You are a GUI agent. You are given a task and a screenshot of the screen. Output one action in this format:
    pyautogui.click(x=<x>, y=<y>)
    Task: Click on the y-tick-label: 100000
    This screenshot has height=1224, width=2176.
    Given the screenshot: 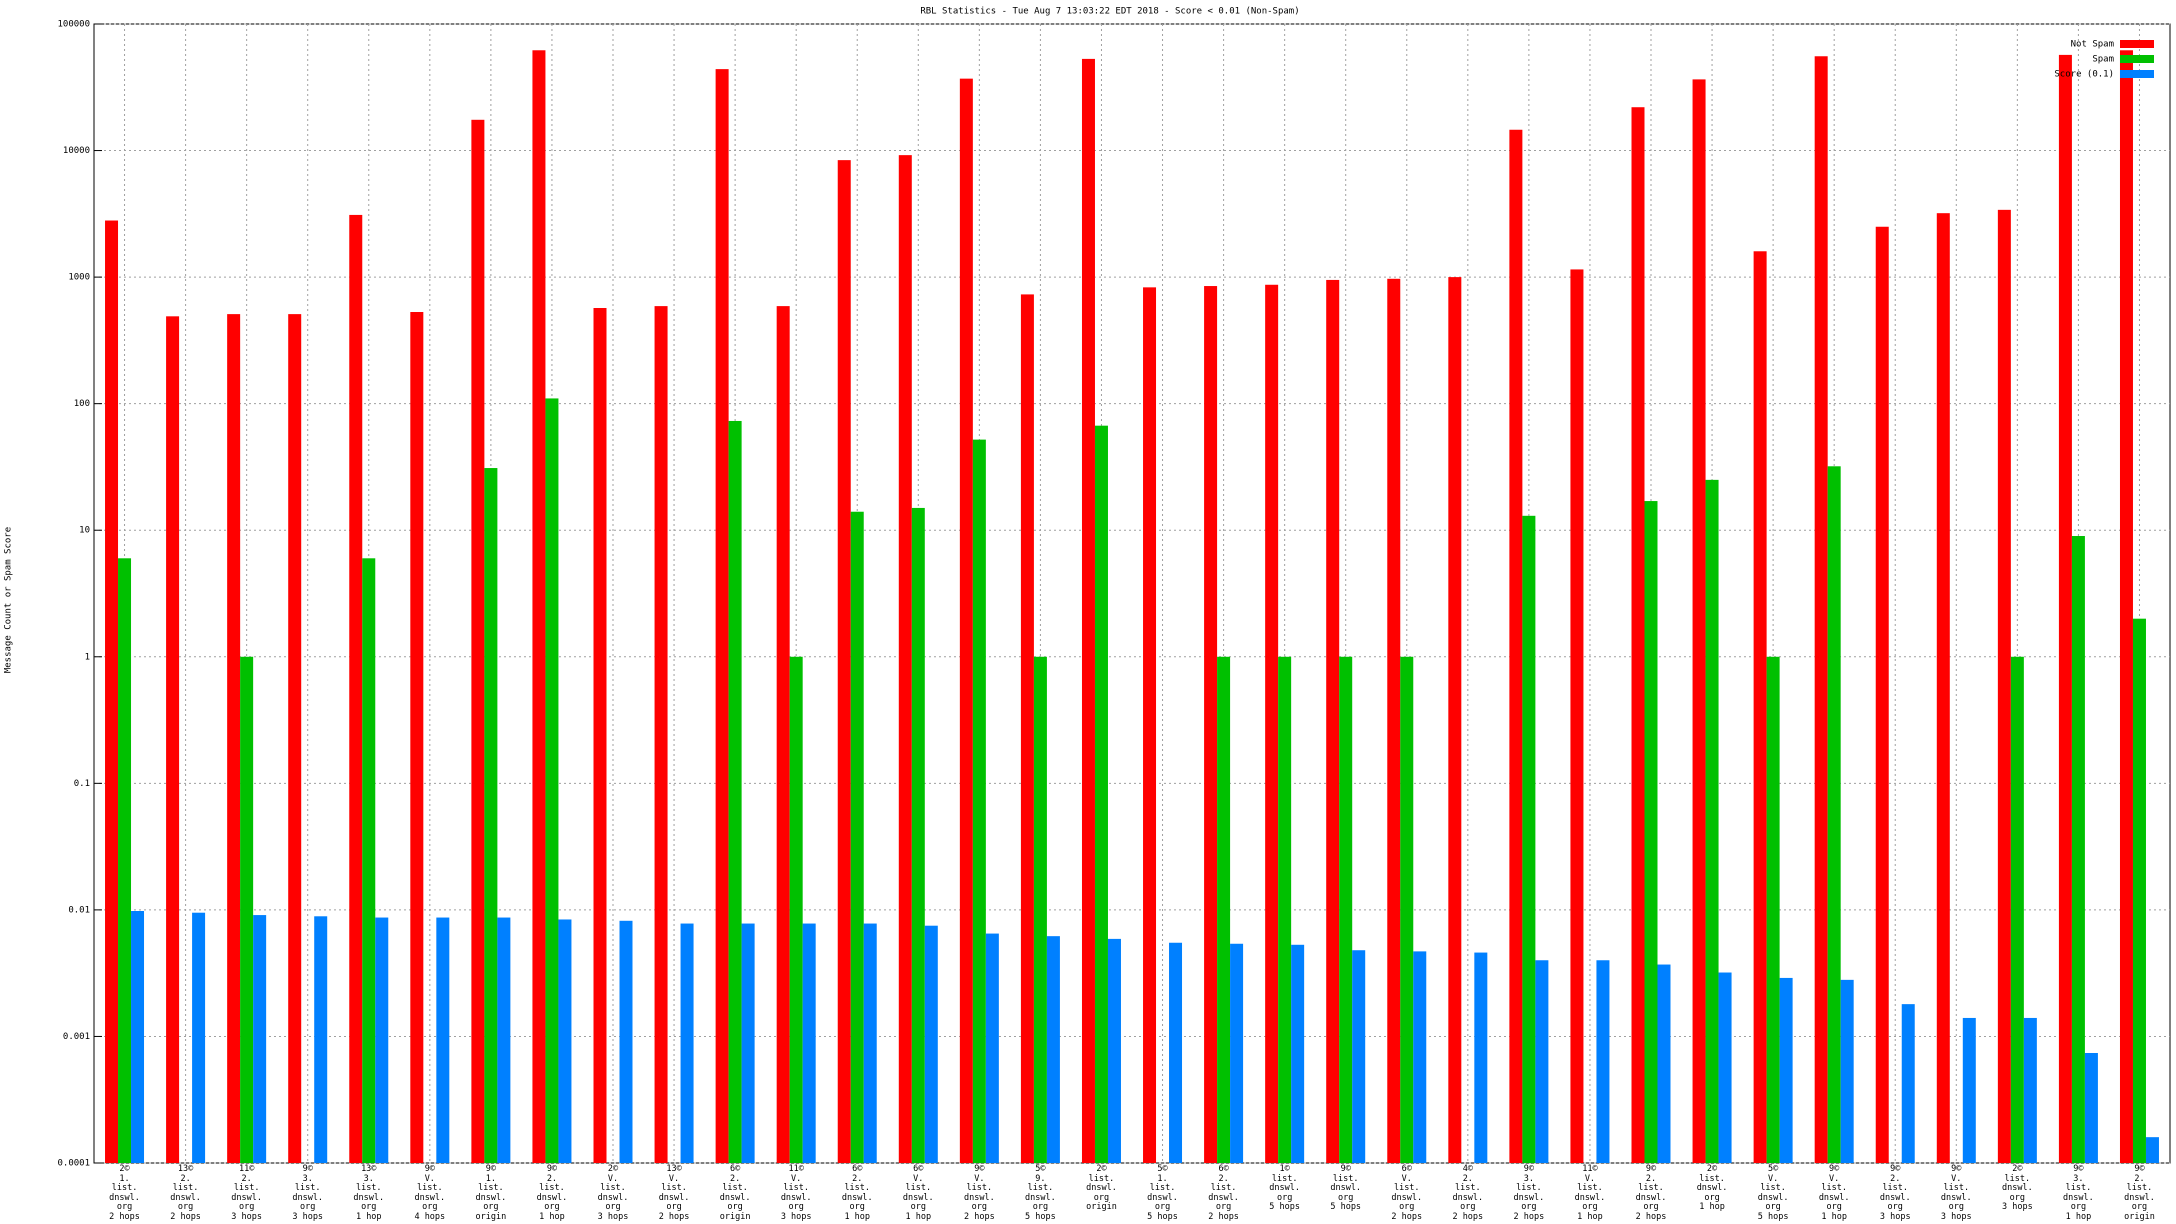 What is the action you would take?
    pyautogui.click(x=73, y=25)
    